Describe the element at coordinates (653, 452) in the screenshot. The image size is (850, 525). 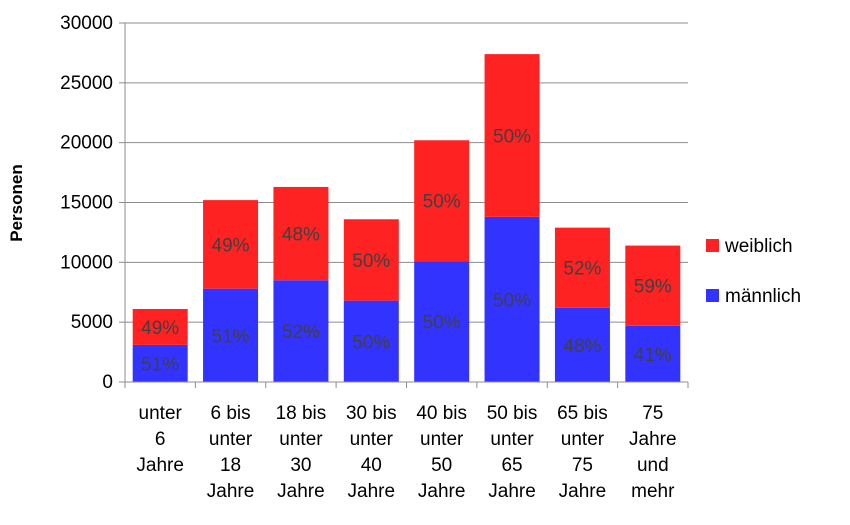
I see `x-tick-label: 75 Jahre und mehr` at that location.